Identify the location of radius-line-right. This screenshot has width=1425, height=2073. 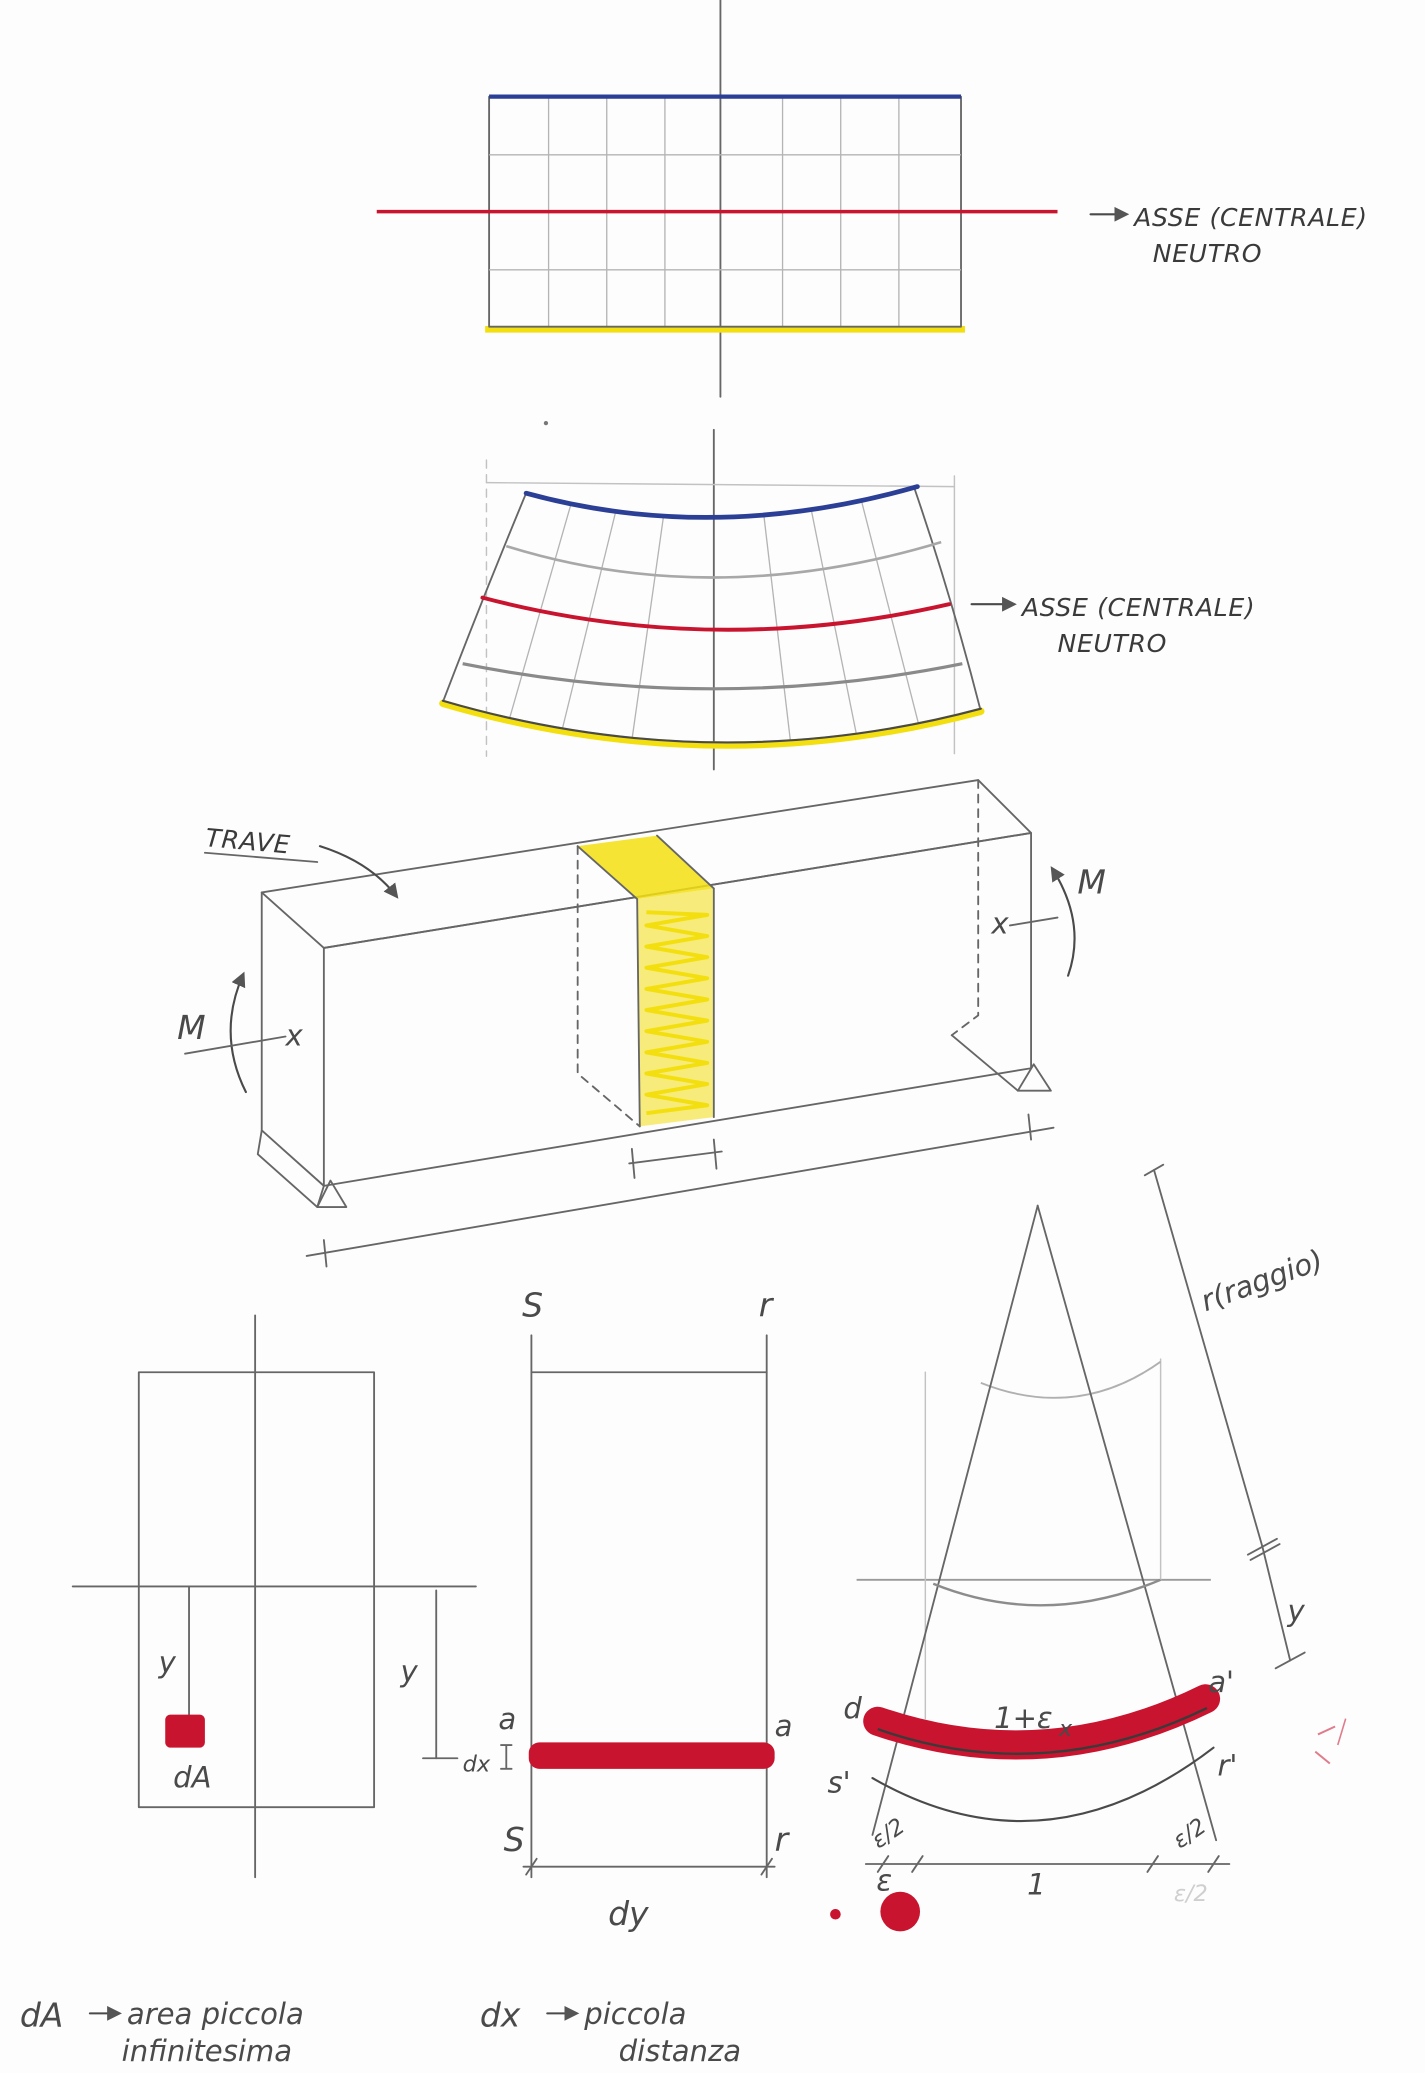
(1127, 1523).